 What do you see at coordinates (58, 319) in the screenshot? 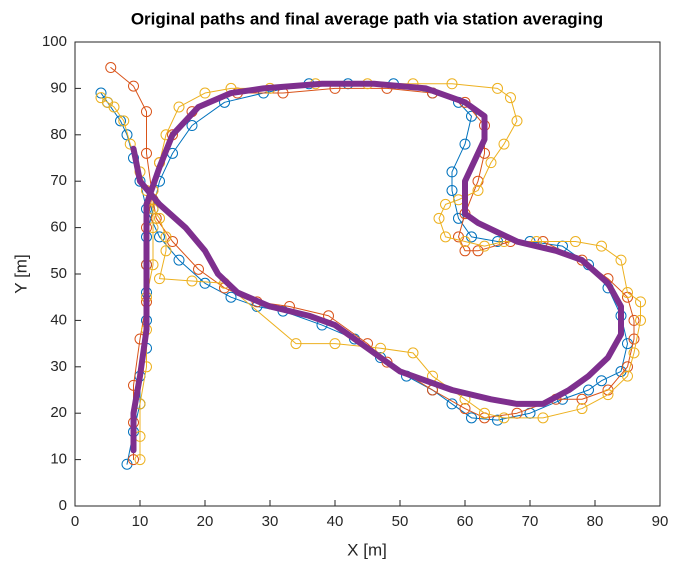
I see `y-tick-label: 40` at bounding box center [58, 319].